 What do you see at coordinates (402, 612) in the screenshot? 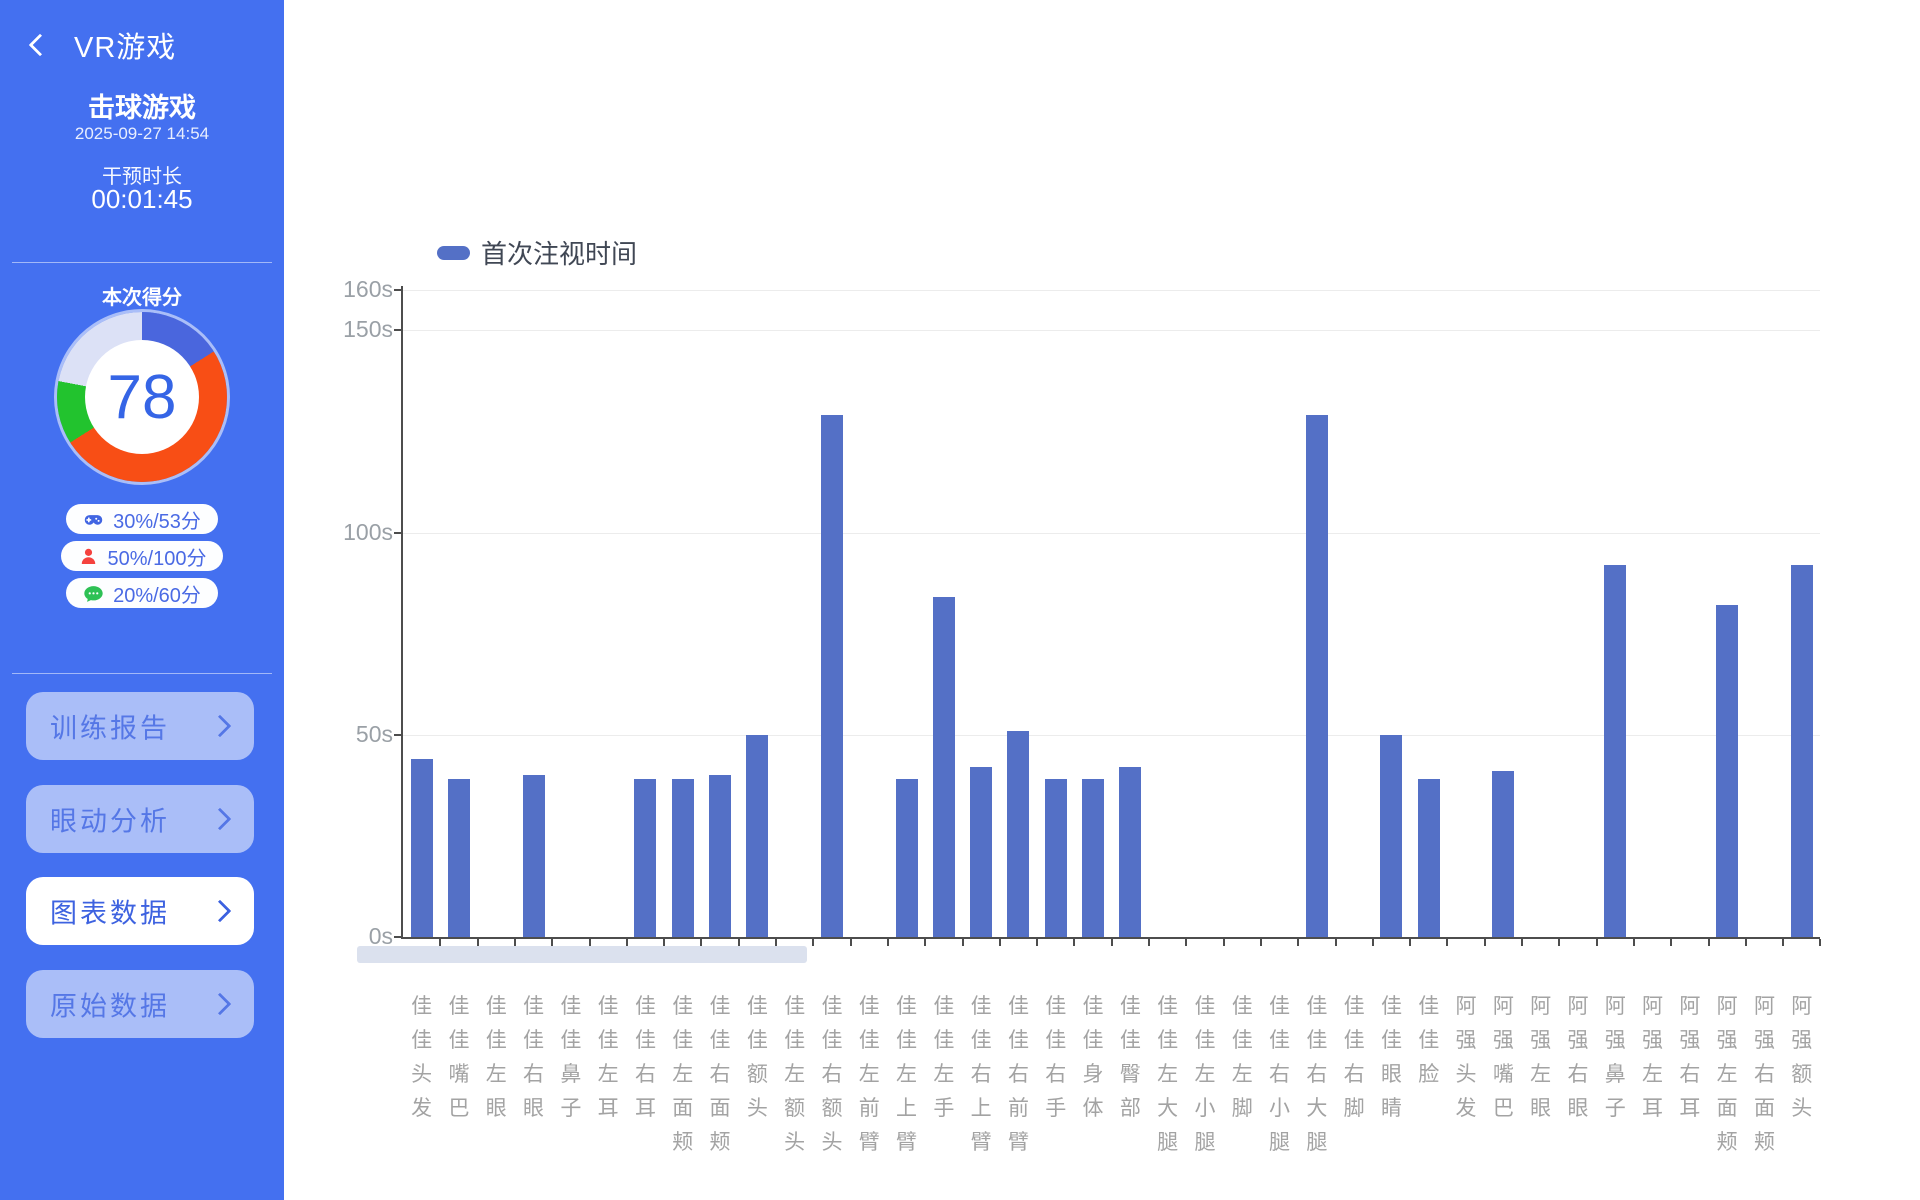
I see `y-axis` at bounding box center [402, 612].